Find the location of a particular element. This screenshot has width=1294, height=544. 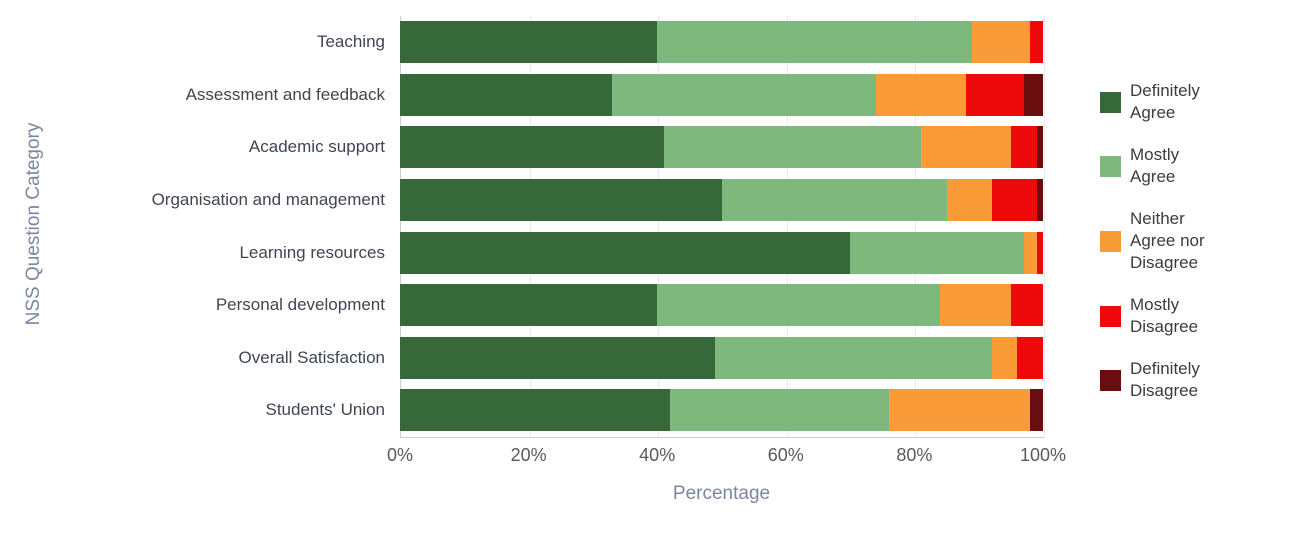

x-tick-label: 60% is located at coordinates (785, 455).